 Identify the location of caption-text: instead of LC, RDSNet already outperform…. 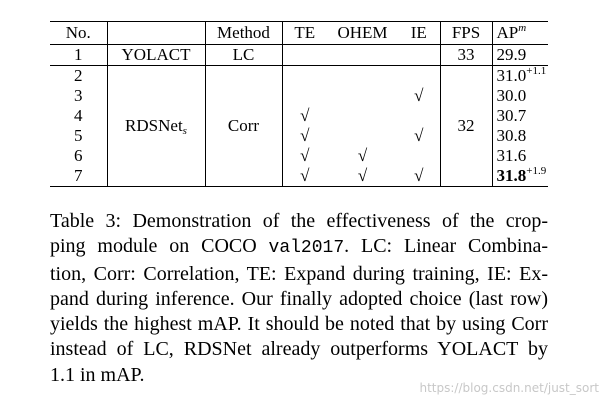
(299, 349).